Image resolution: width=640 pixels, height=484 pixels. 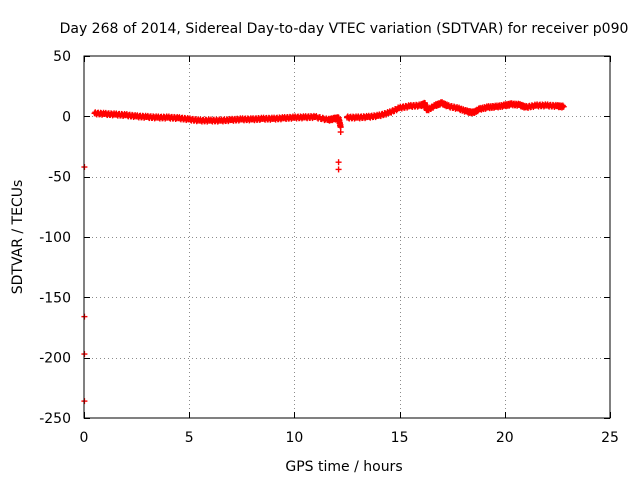 I want to click on y-tick-label: 50, so click(x=62, y=57).